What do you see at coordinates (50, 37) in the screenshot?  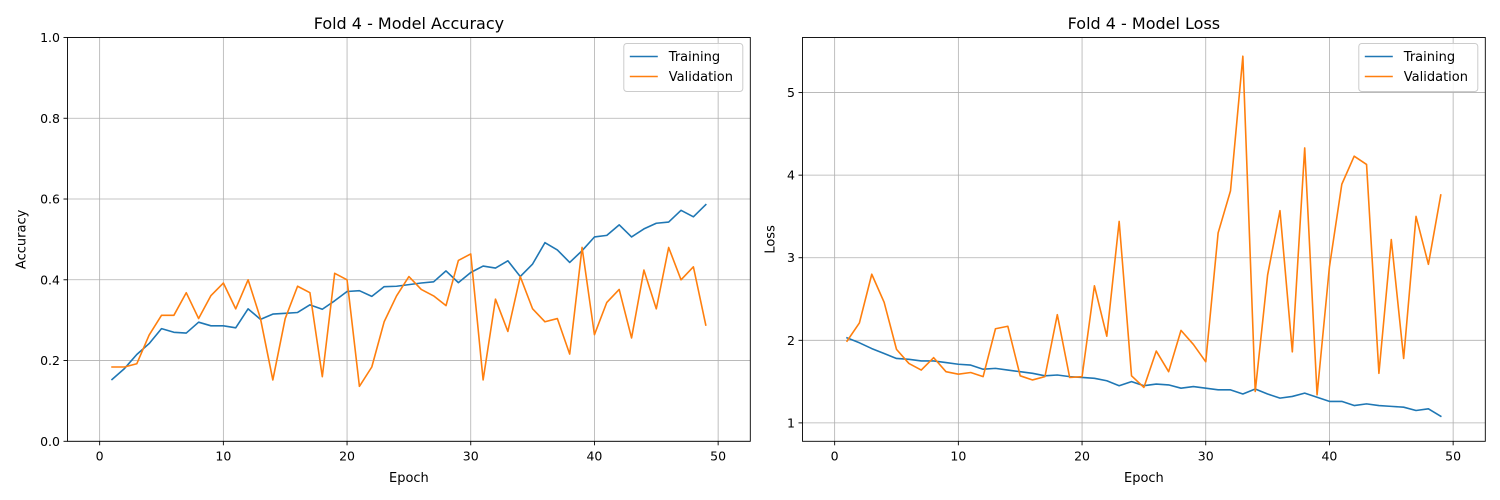 I see `y-tick-label: 1.0` at bounding box center [50, 37].